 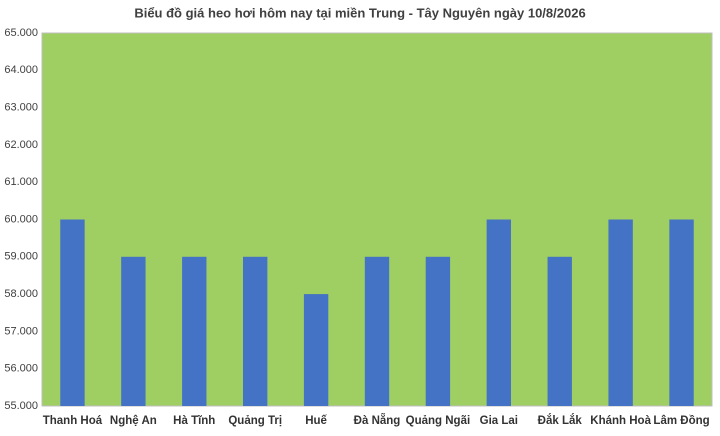 What do you see at coordinates (21, 406) in the screenshot?
I see `y-tick-label: 55.000` at bounding box center [21, 406].